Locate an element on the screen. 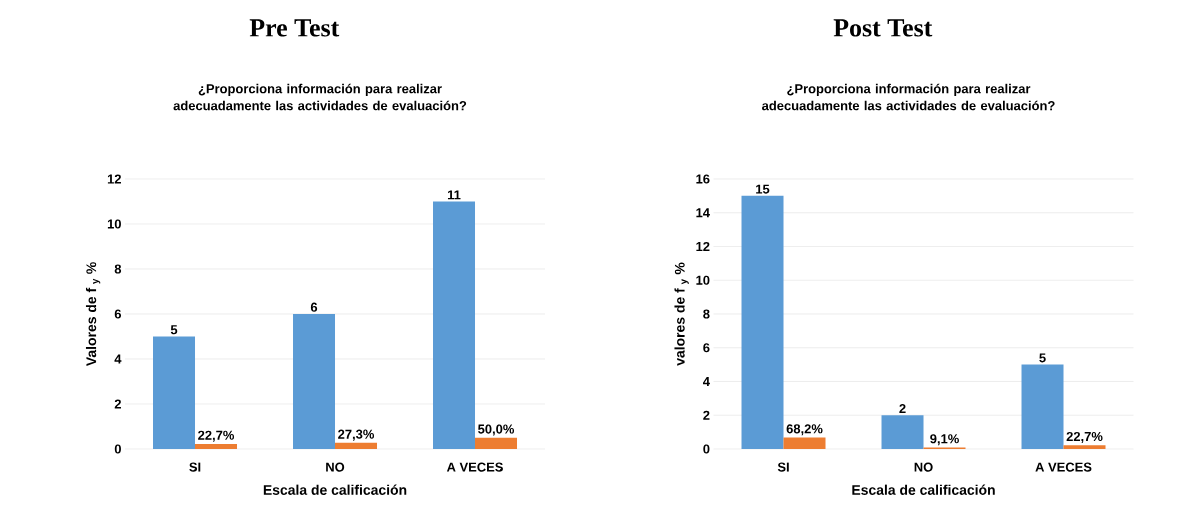  data-label: 9,1% is located at coordinates (944, 440).